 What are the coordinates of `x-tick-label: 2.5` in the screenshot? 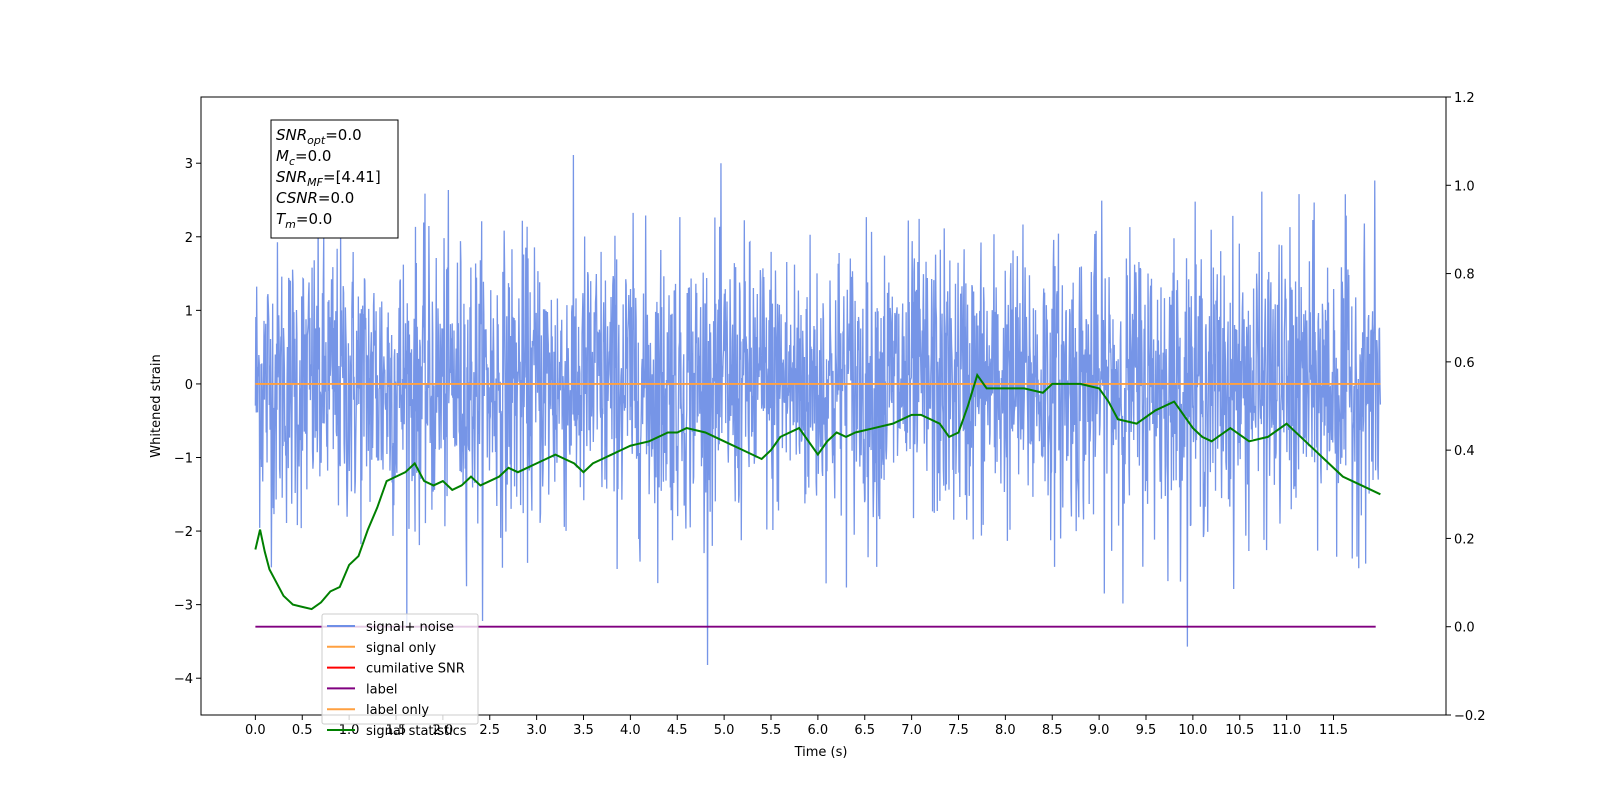 It's located at (489, 730).